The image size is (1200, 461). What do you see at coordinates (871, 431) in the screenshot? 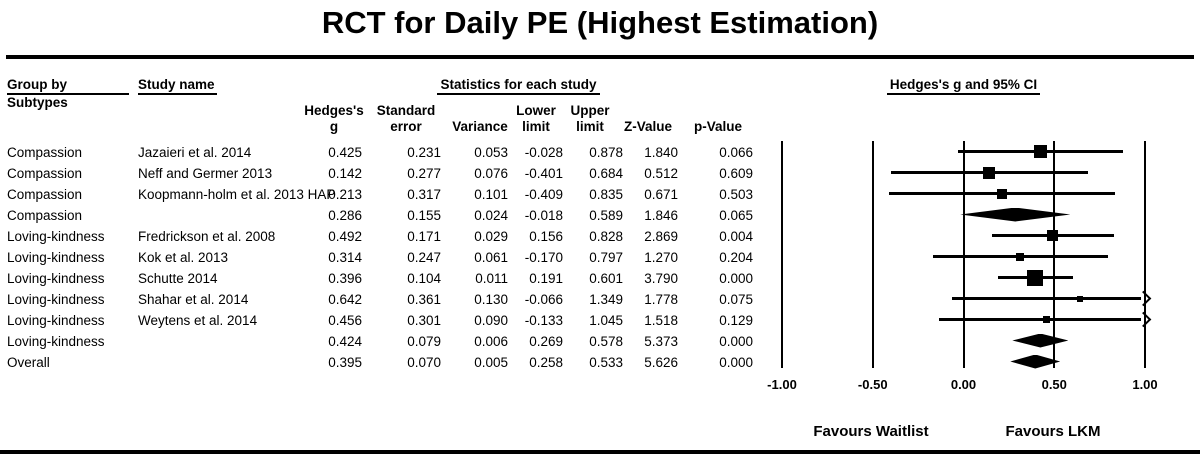
I see `favours-left-label: Favours Waitlist` at bounding box center [871, 431].